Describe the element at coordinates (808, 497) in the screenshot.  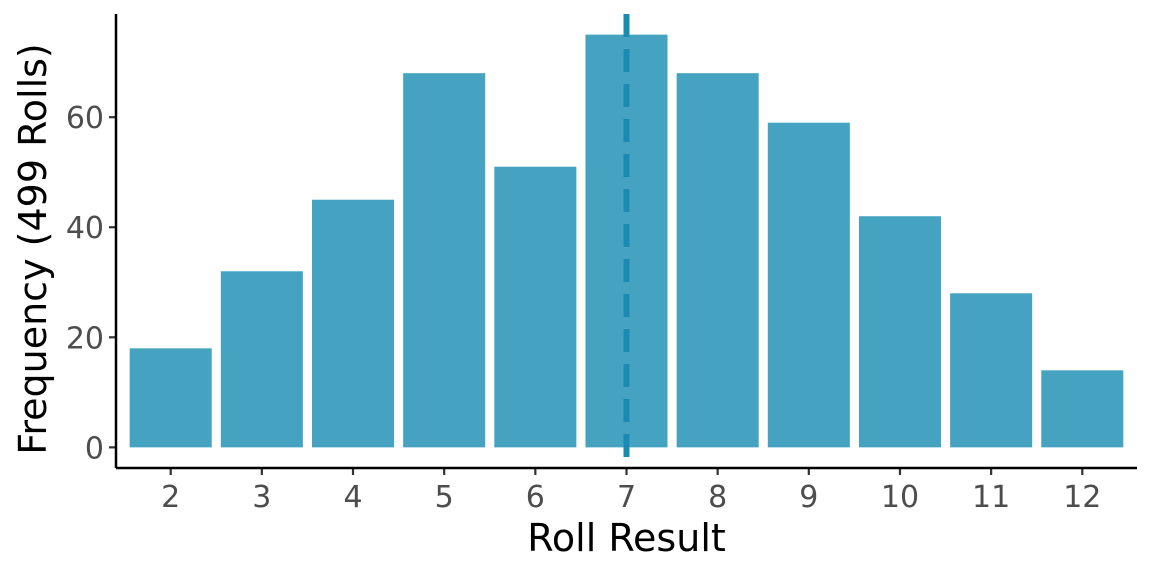
I see `x-tick-label: 9` at that location.